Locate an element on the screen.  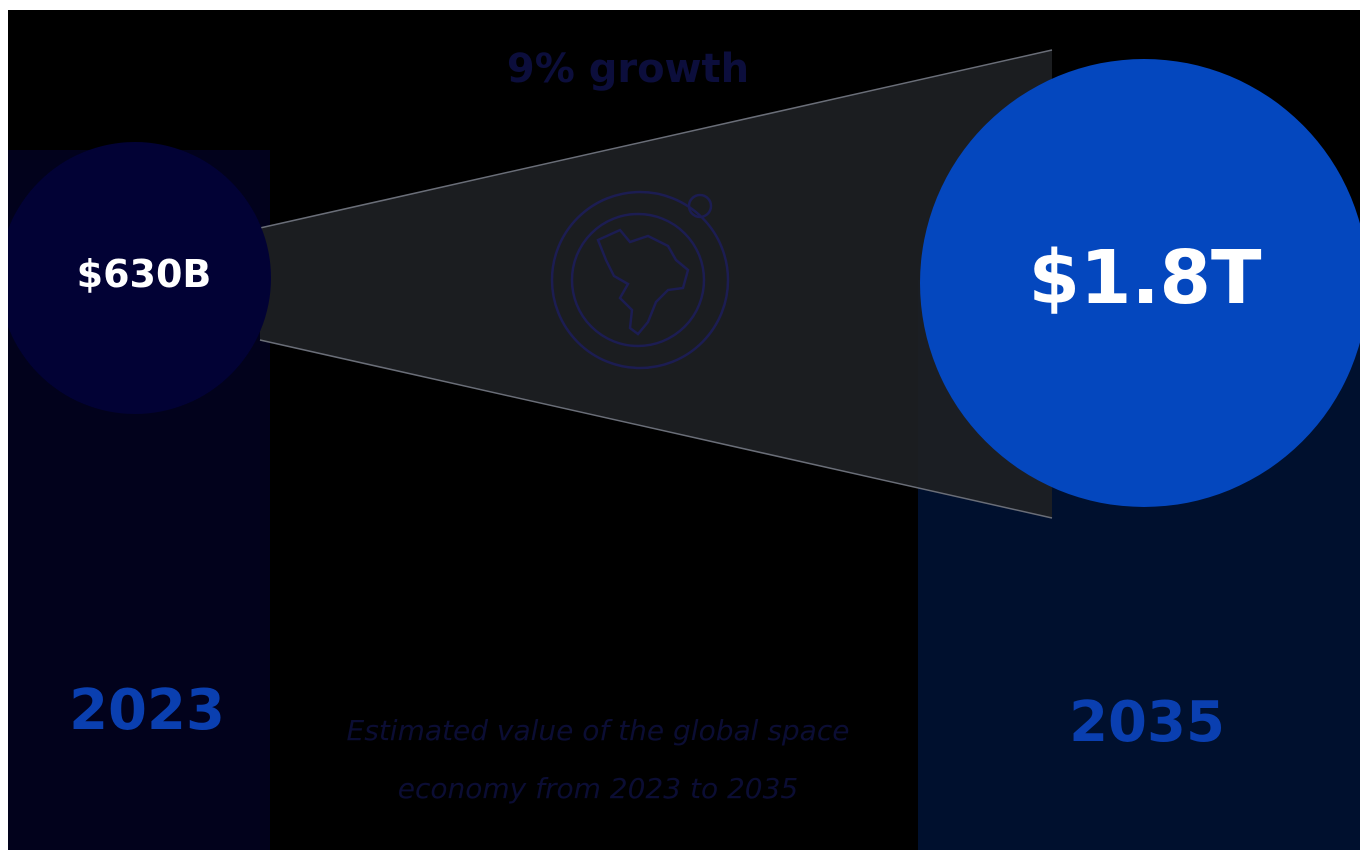
year-label-2023: 2023 is located at coordinates (147, 710).